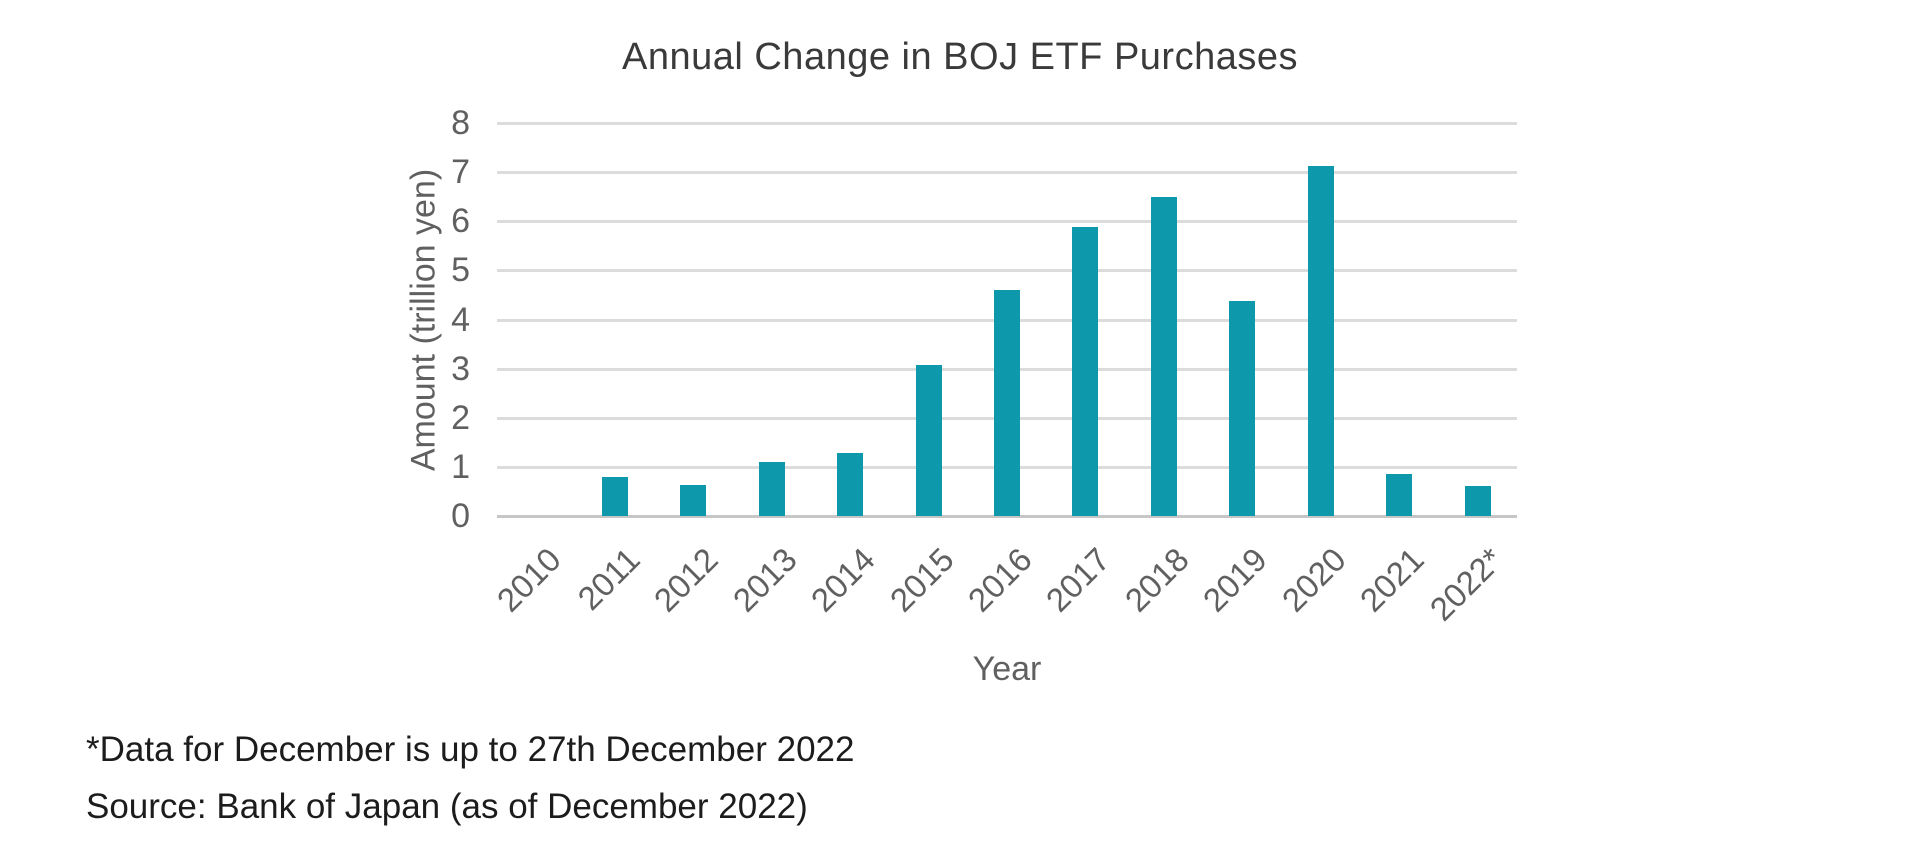 This screenshot has height=847, width=1920. What do you see at coordinates (615, 496) in the screenshot?
I see `bar-2011` at bounding box center [615, 496].